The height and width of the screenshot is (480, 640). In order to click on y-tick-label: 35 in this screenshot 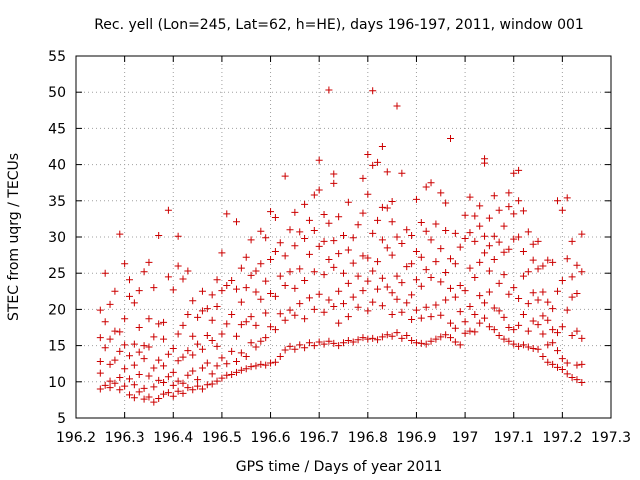, I will do `click(57, 202)`.